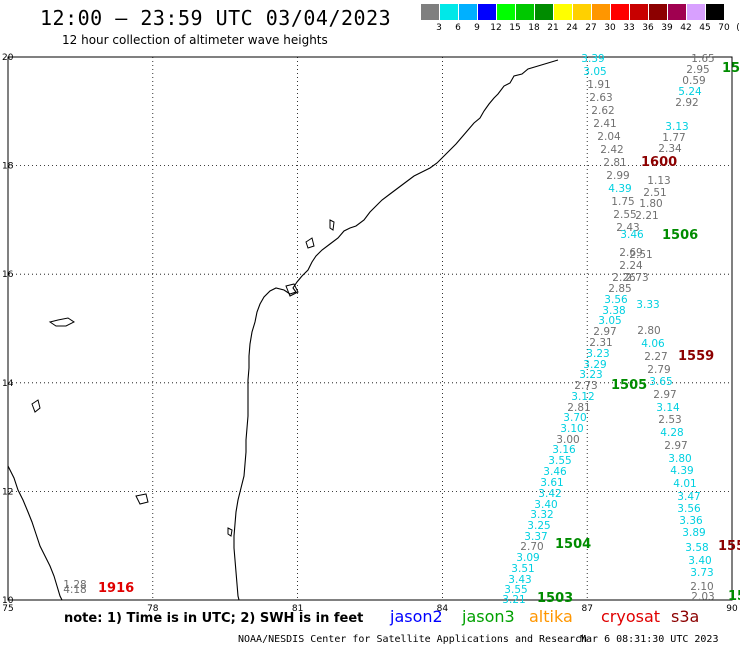 The image size is (740, 650). I want to click on lat-tick-label: 10, so click(8, 601).